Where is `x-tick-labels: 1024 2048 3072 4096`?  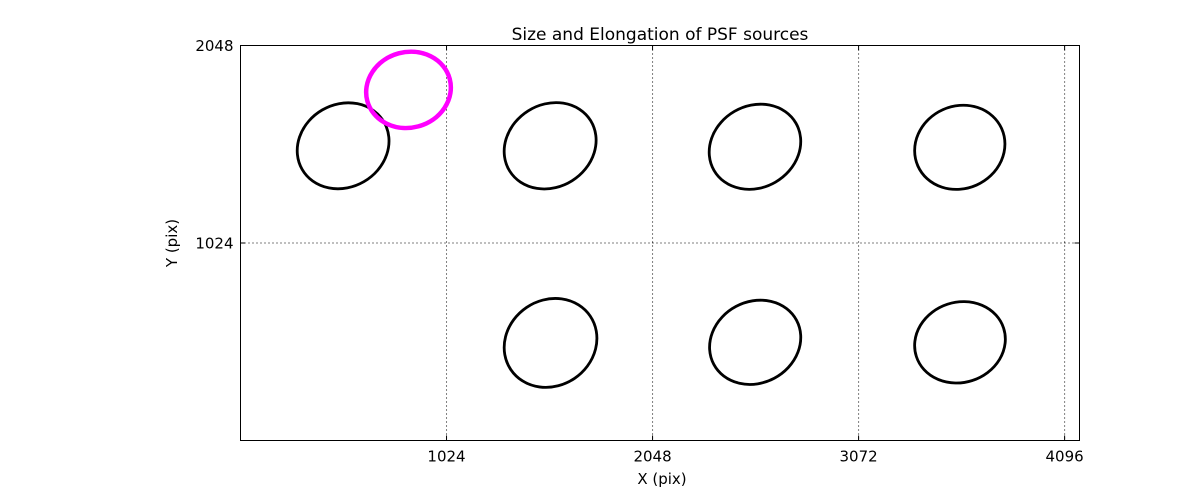
x-tick-labels: 1024 2048 3072 4096 is located at coordinates (755, 457).